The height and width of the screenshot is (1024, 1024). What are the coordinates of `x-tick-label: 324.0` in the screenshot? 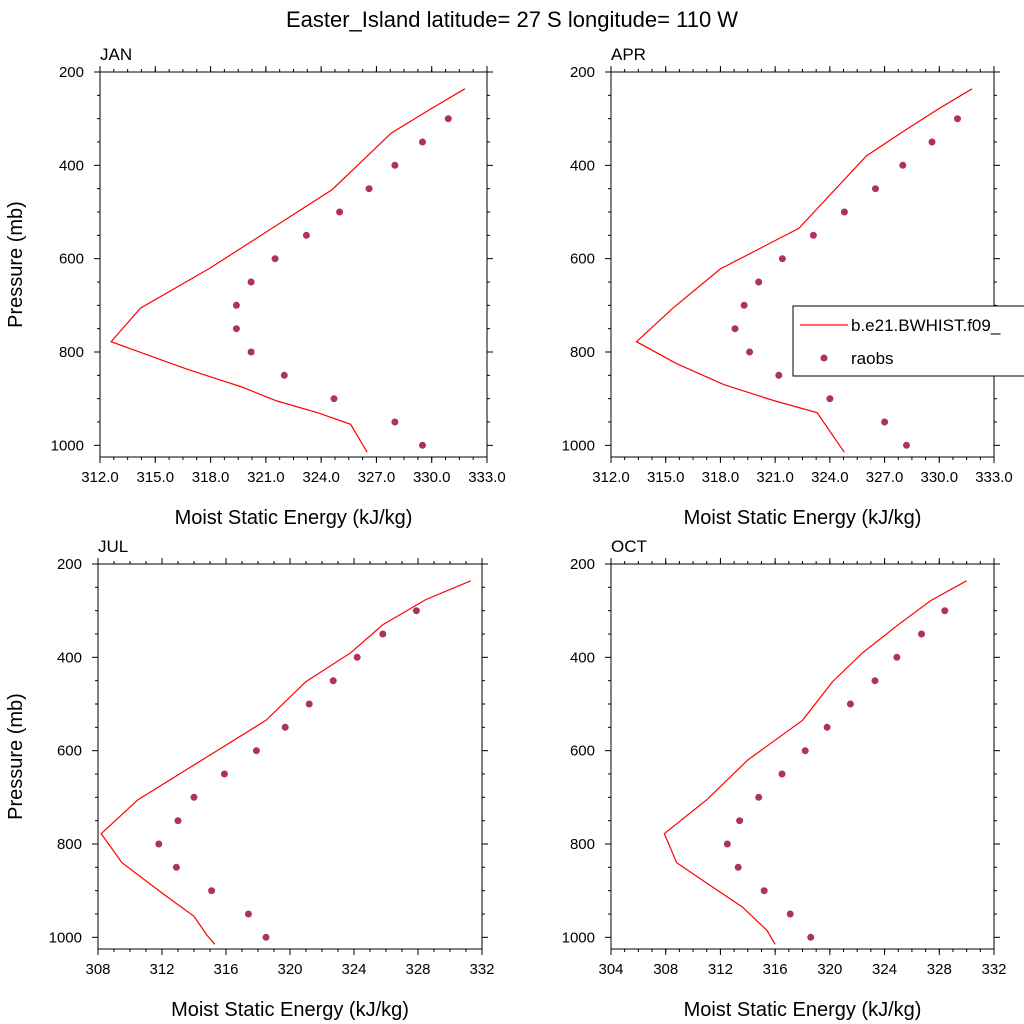 It's located at (830, 477).